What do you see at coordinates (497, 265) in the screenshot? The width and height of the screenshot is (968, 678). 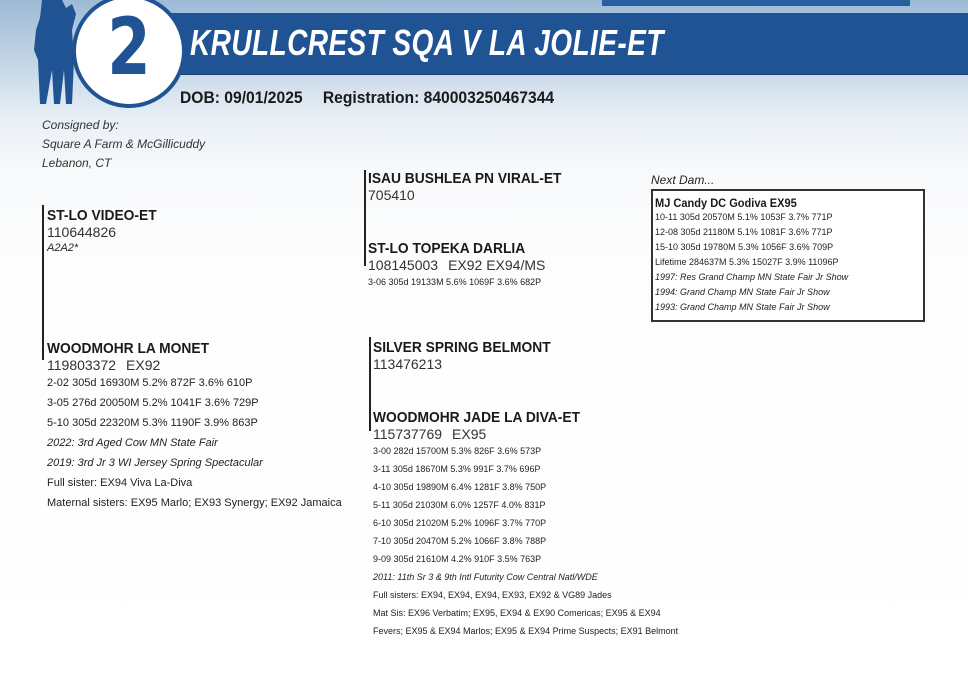 I see `sire-dam-score: EX92 EX94/MS` at bounding box center [497, 265].